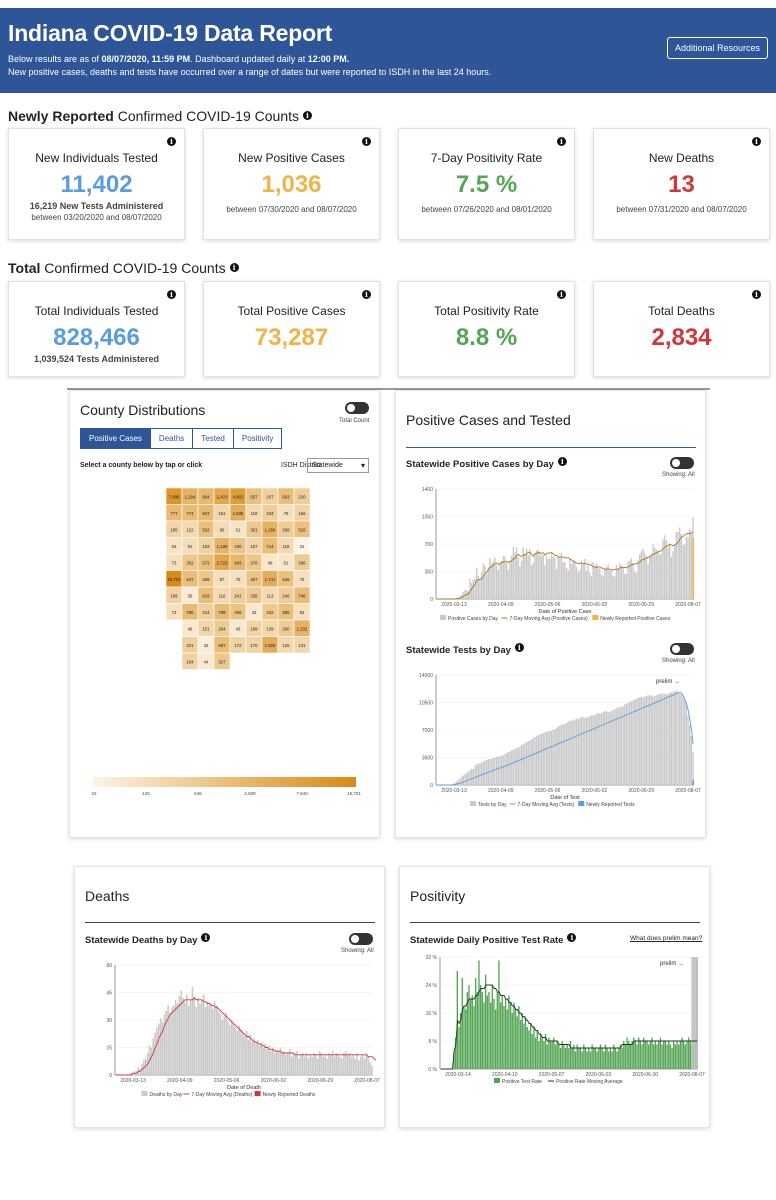  What do you see at coordinates (431, 600) in the screenshot?
I see `y-tick-label: 0` at bounding box center [431, 600].